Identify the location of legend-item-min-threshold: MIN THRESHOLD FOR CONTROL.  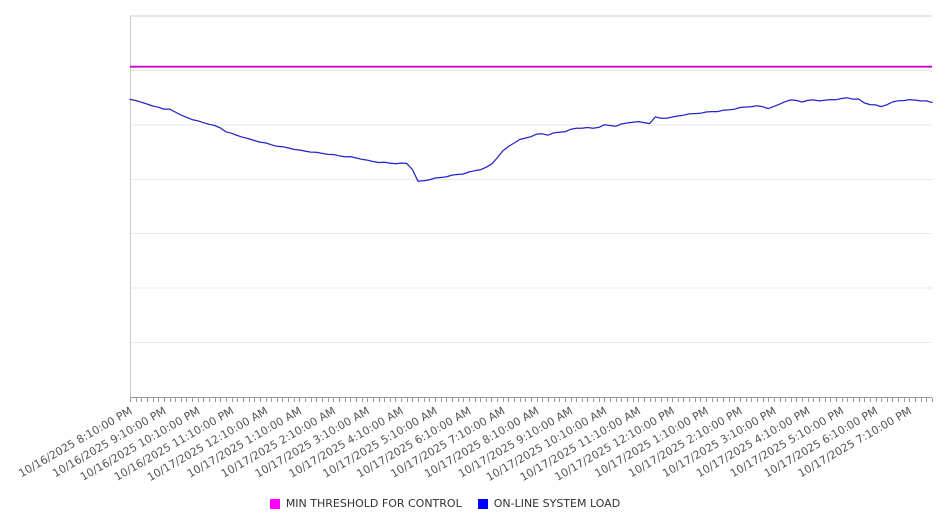
(365, 503).